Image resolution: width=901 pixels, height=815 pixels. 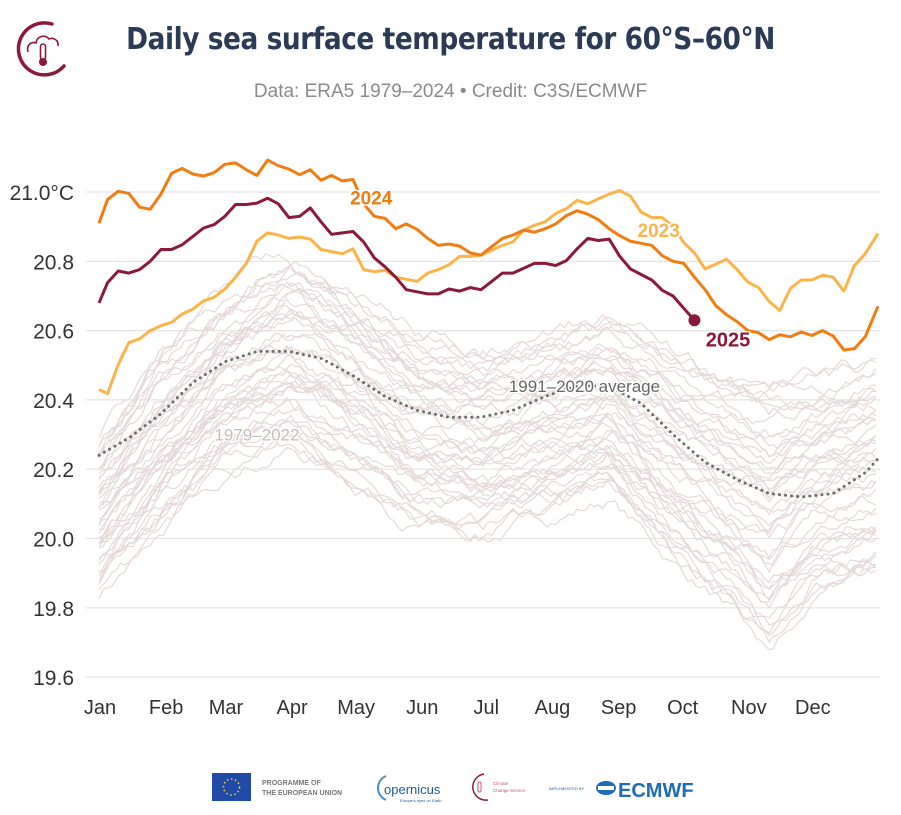 I want to click on series-2025-latest-point-marker, so click(x=694, y=320).